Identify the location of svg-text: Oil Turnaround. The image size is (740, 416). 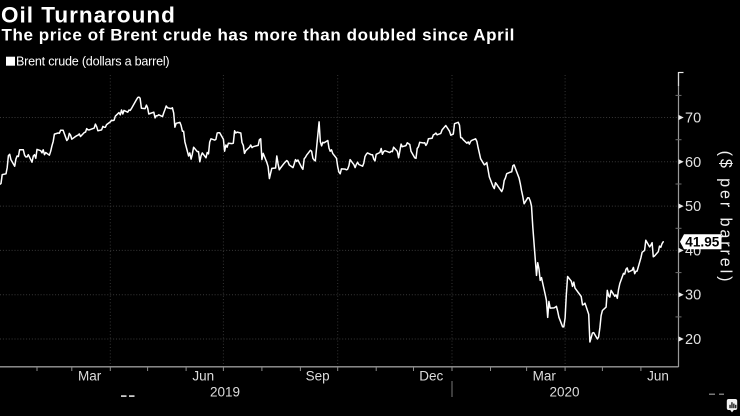
(88, 15).